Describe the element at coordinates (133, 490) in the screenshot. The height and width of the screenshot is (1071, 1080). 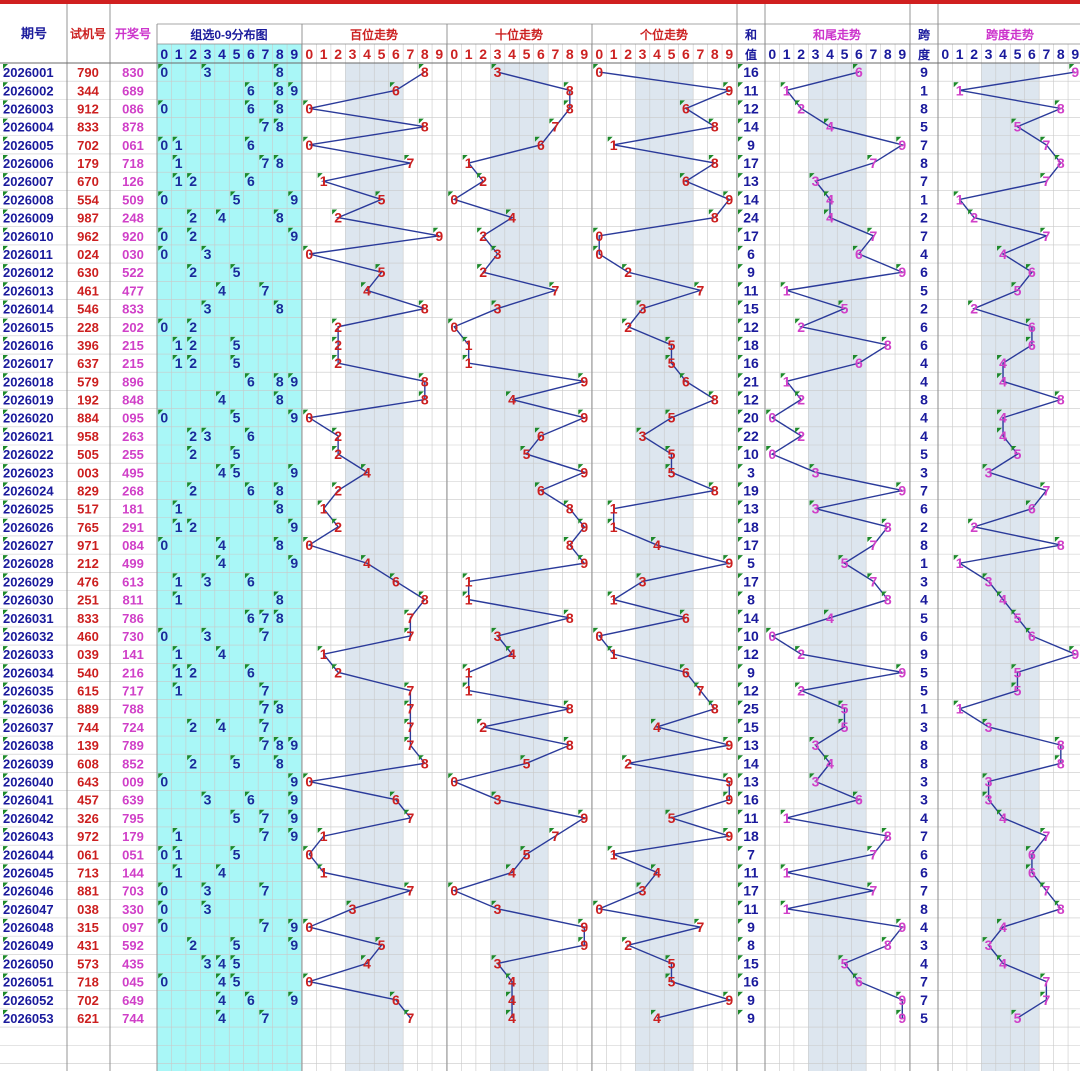
I see `draw-number-cell: 268` at that location.